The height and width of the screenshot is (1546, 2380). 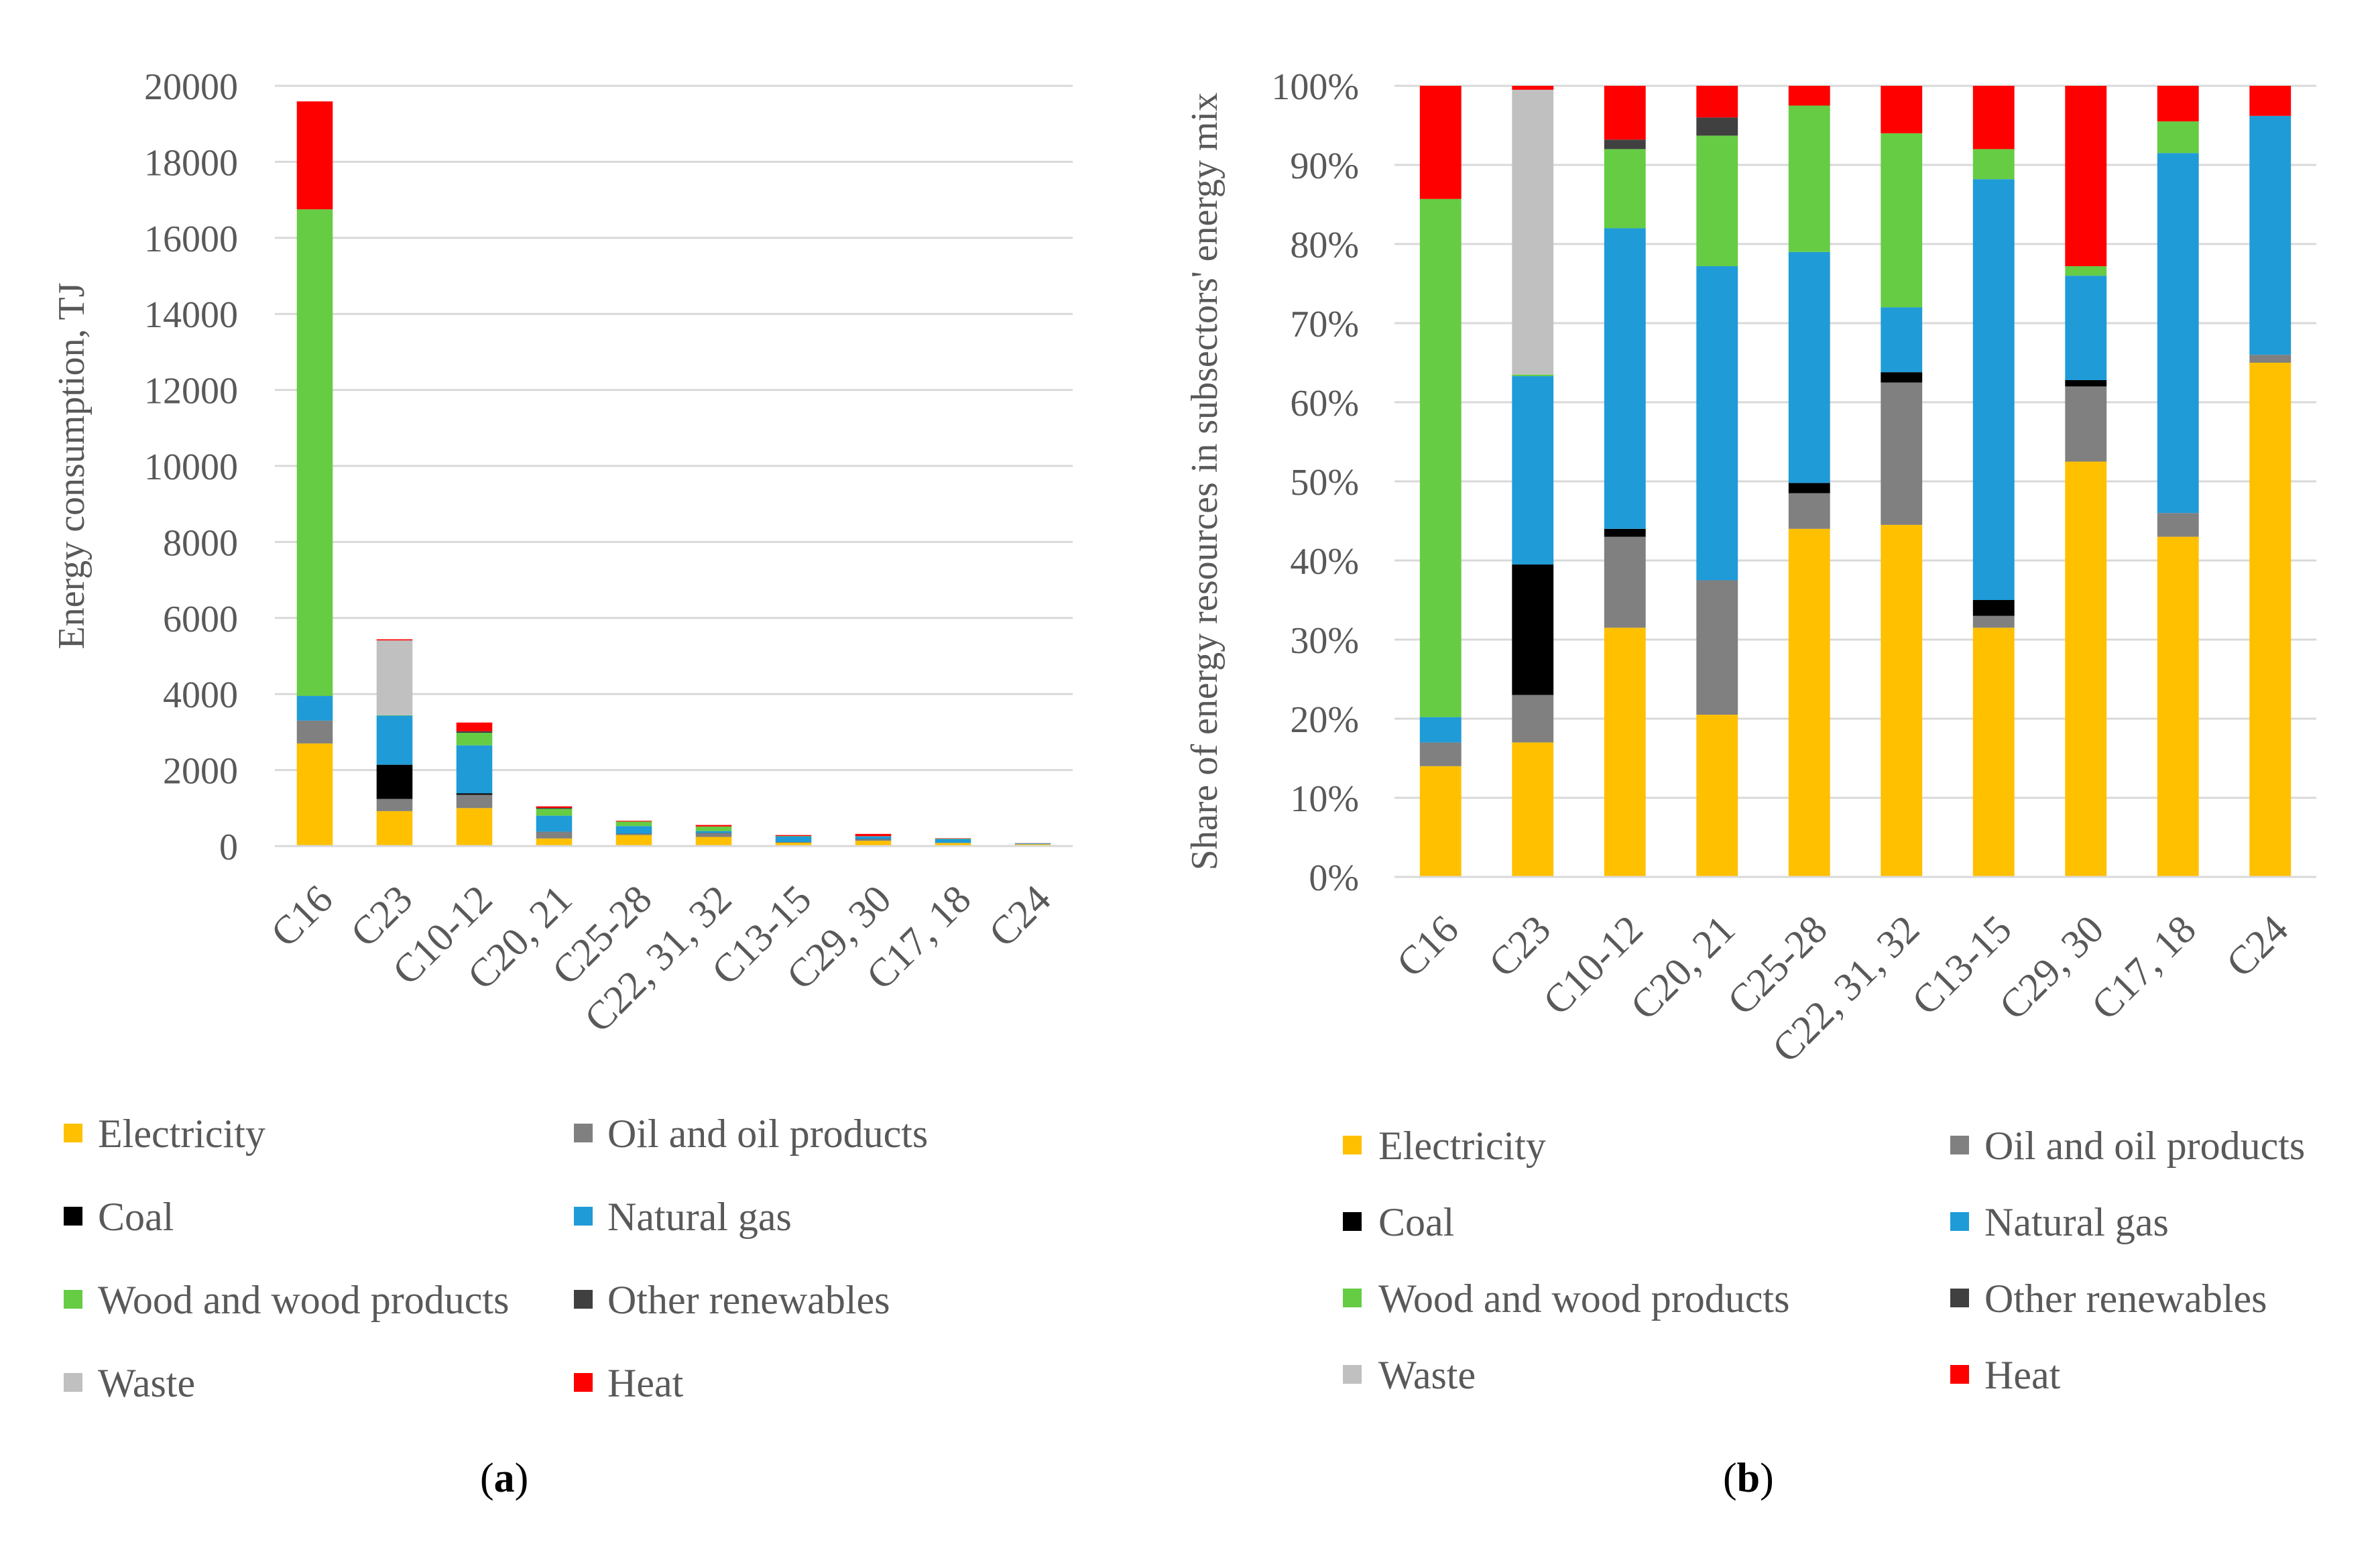 What do you see at coordinates (1902, 701) in the screenshot?
I see `panel-b-bar-c22-31-32-electricity` at bounding box center [1902, 701].